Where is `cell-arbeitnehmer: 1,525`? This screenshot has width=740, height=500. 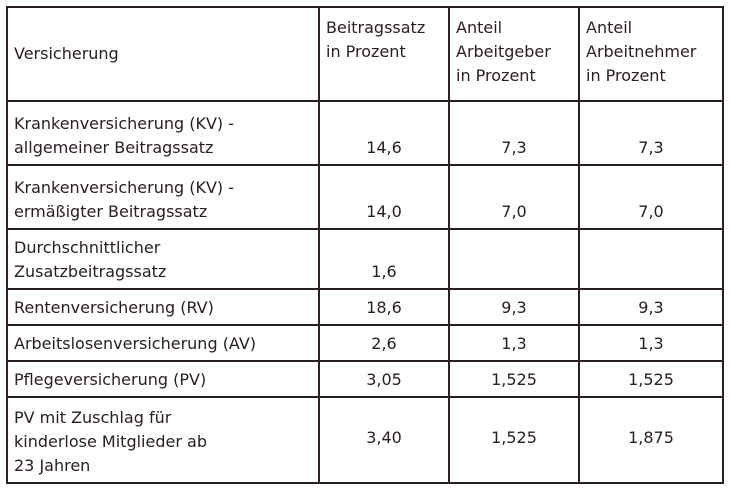 cell-arbeitnehmer: 1,525 is located at coordinates (651, 379).